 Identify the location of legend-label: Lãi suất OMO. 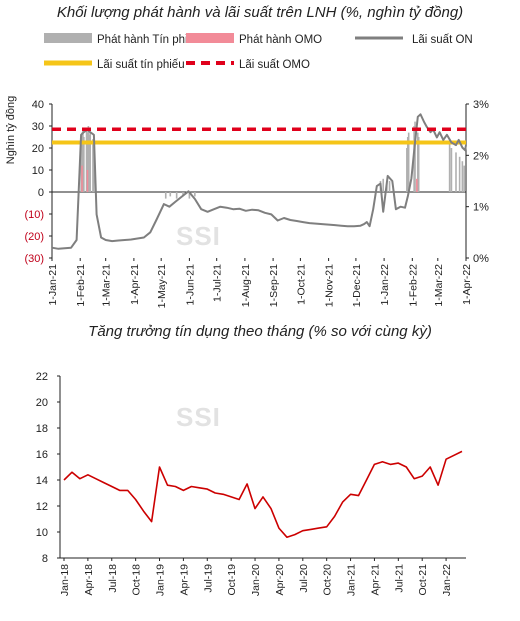
(274, 65).